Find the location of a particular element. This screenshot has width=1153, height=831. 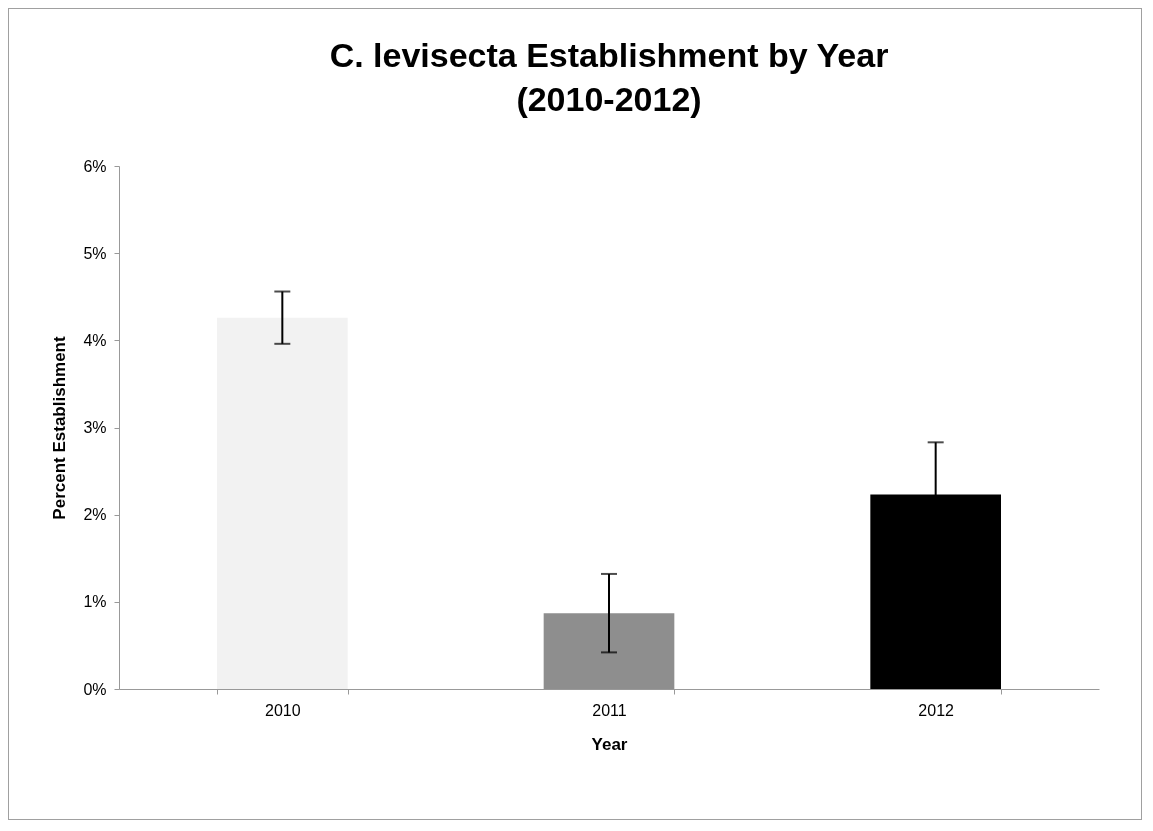

y-tick-label: 1% is located at coordinates (95, 602).